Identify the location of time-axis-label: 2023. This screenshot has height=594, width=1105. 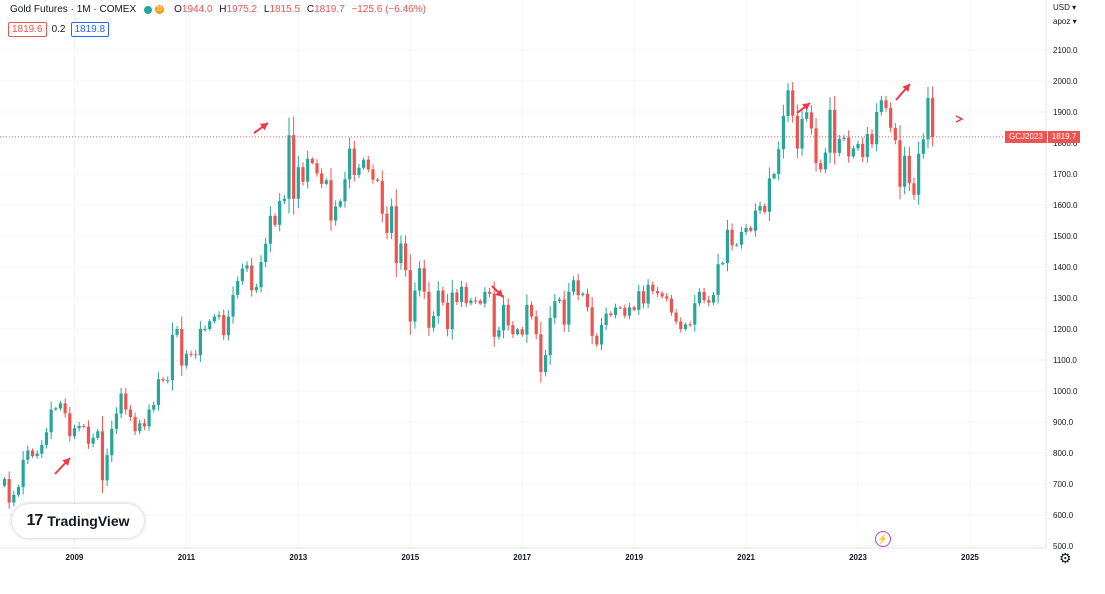
(858, 557).